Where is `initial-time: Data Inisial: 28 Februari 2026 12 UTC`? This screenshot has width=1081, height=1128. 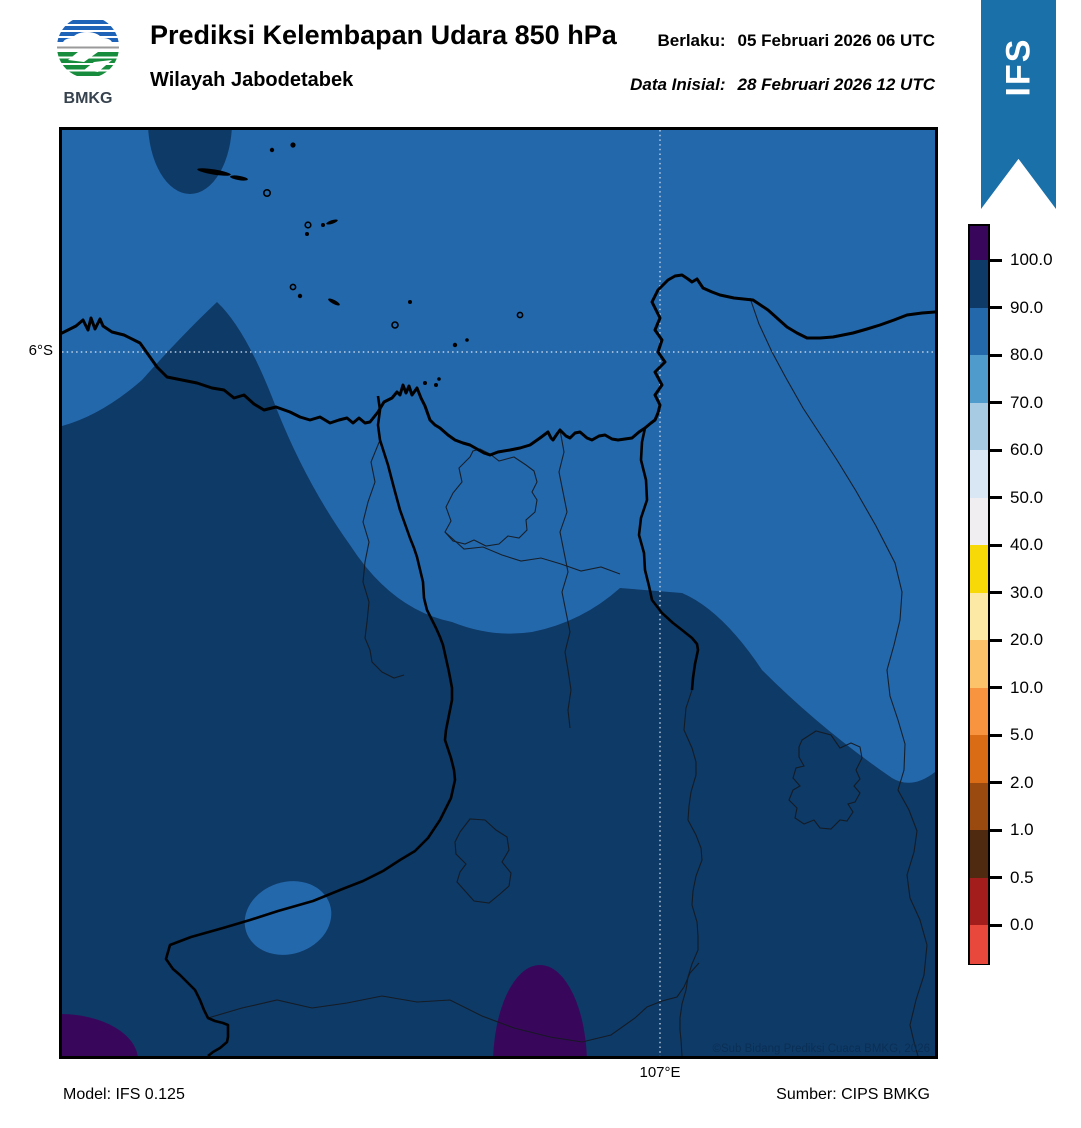 initial-time: Data Inisial: 28 Februari 2026 12 UTC is located at coordinates (782, 85).